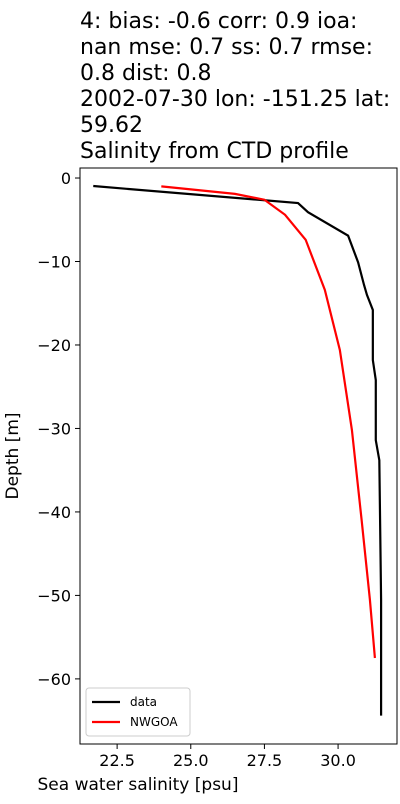 The height and width of the screenshot is (804, 400). I want to click on y-tick-label: −50, so click(54, 595).